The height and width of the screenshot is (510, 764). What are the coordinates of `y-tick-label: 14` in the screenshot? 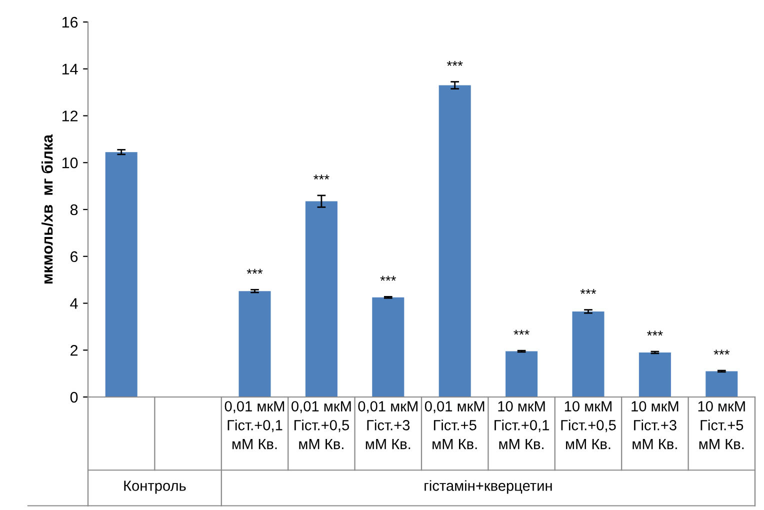 It's located at (70, 69).